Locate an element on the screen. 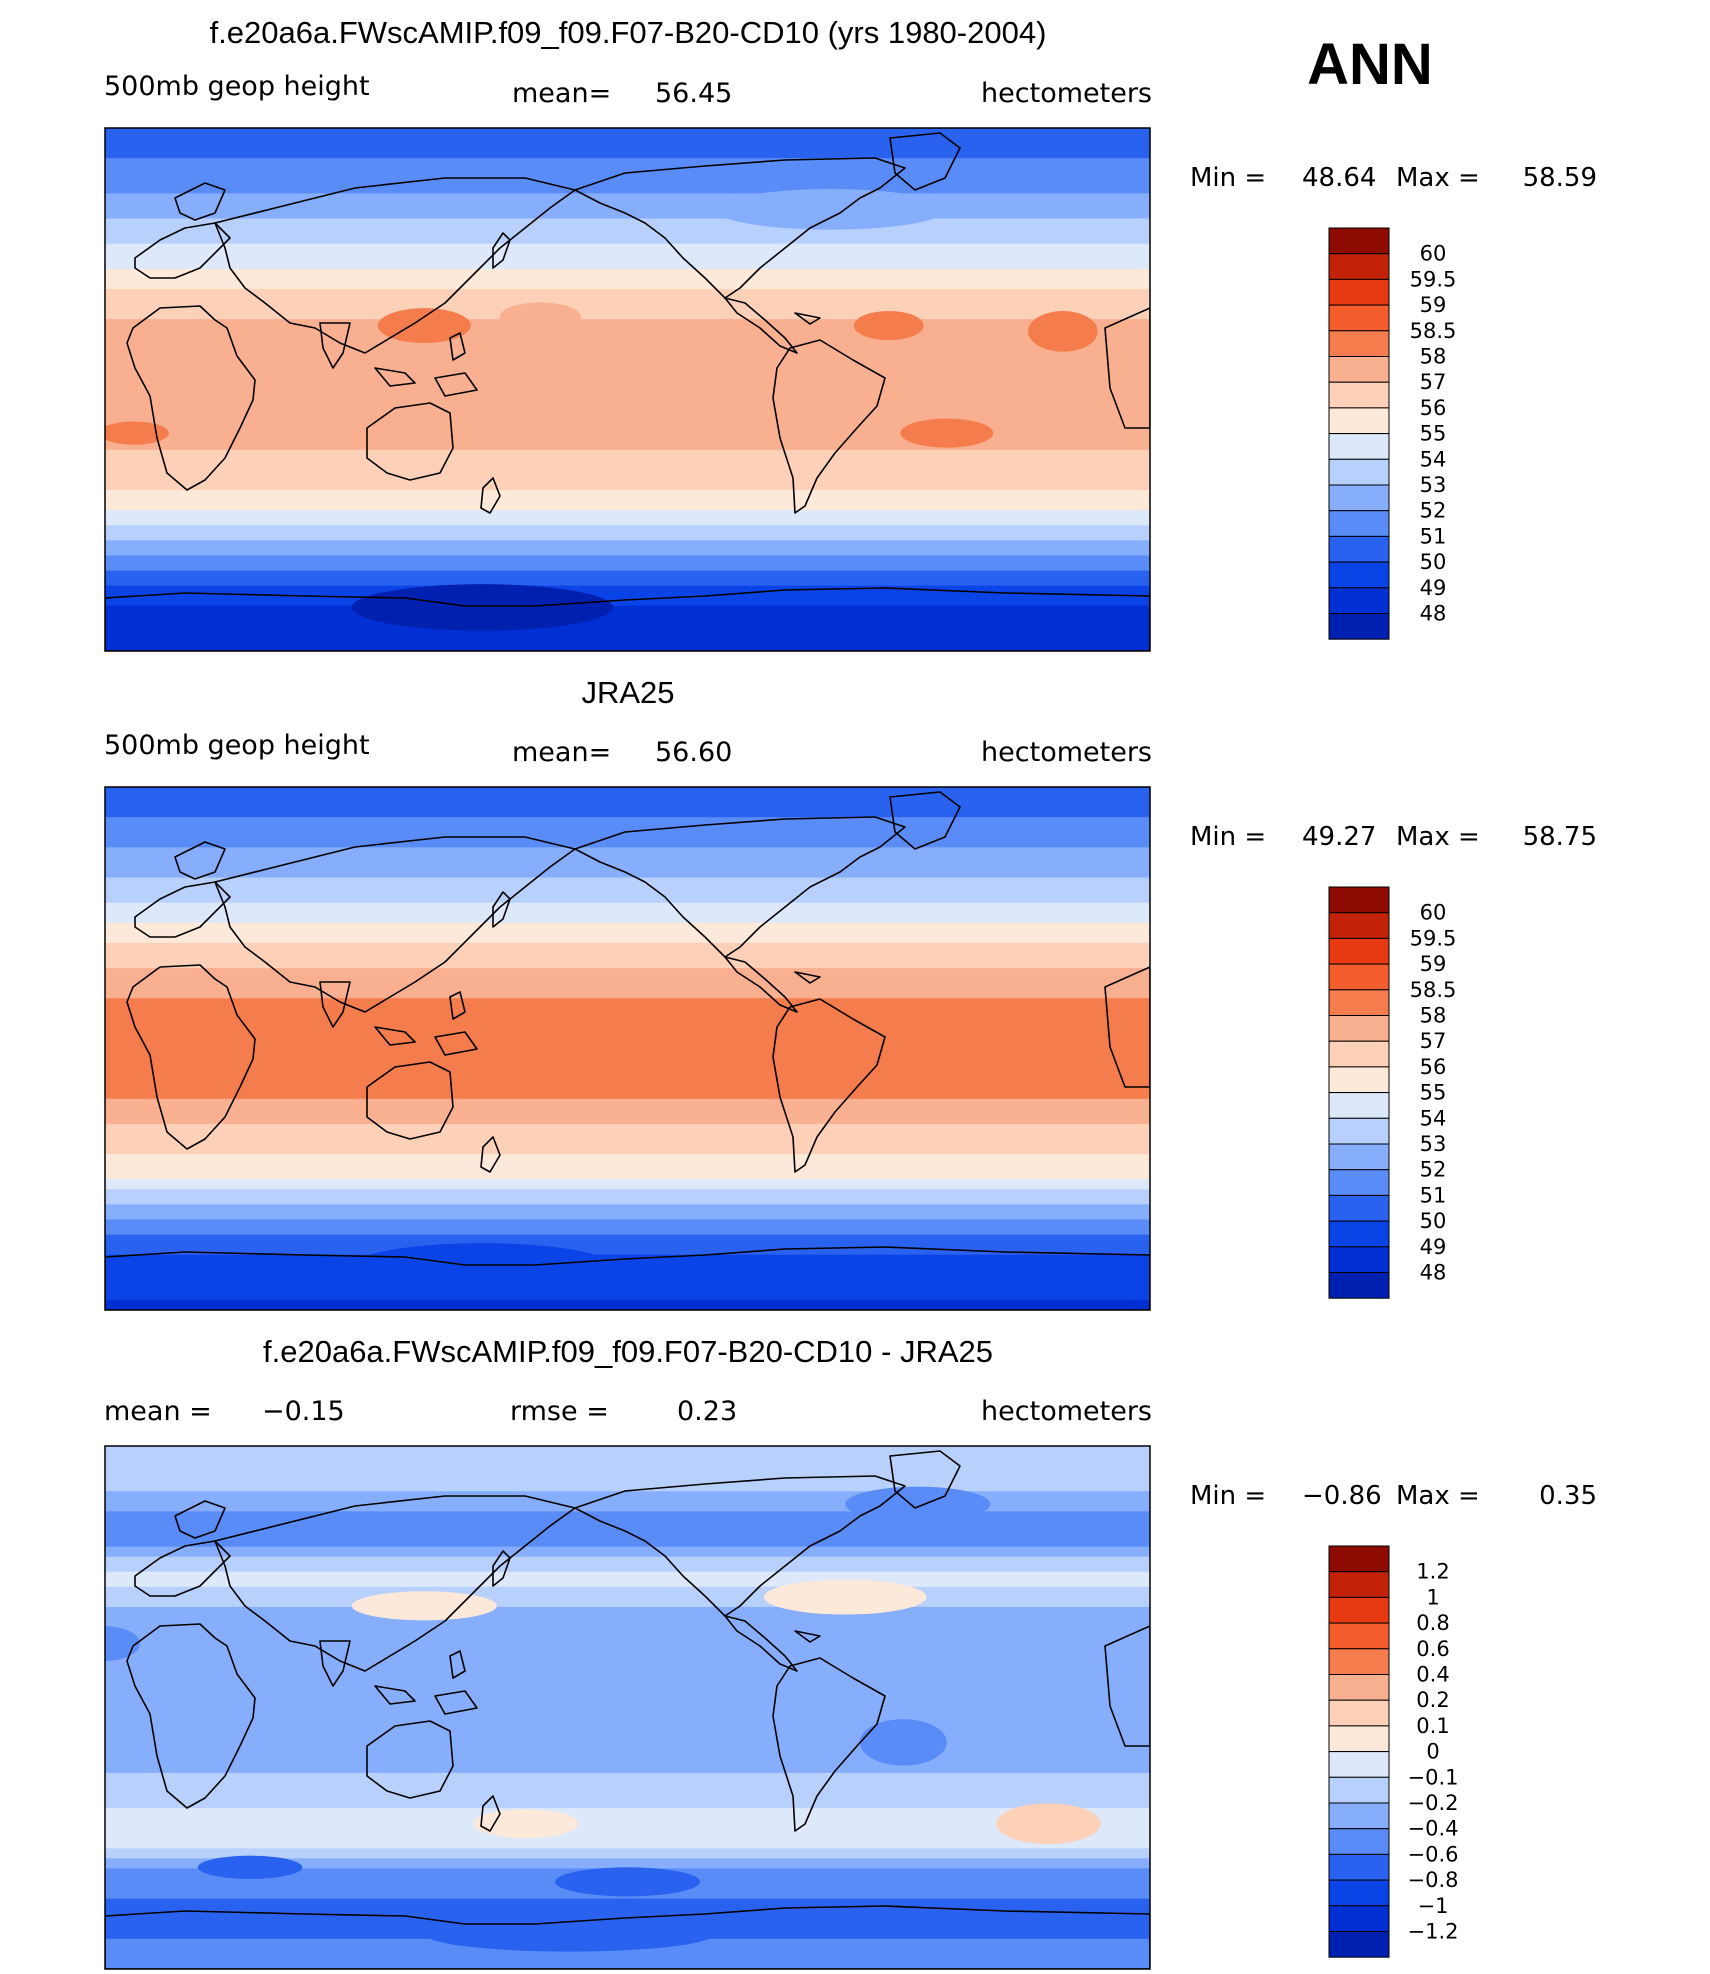  colorbar-label: 52 is located at coordinates (1433, 511).